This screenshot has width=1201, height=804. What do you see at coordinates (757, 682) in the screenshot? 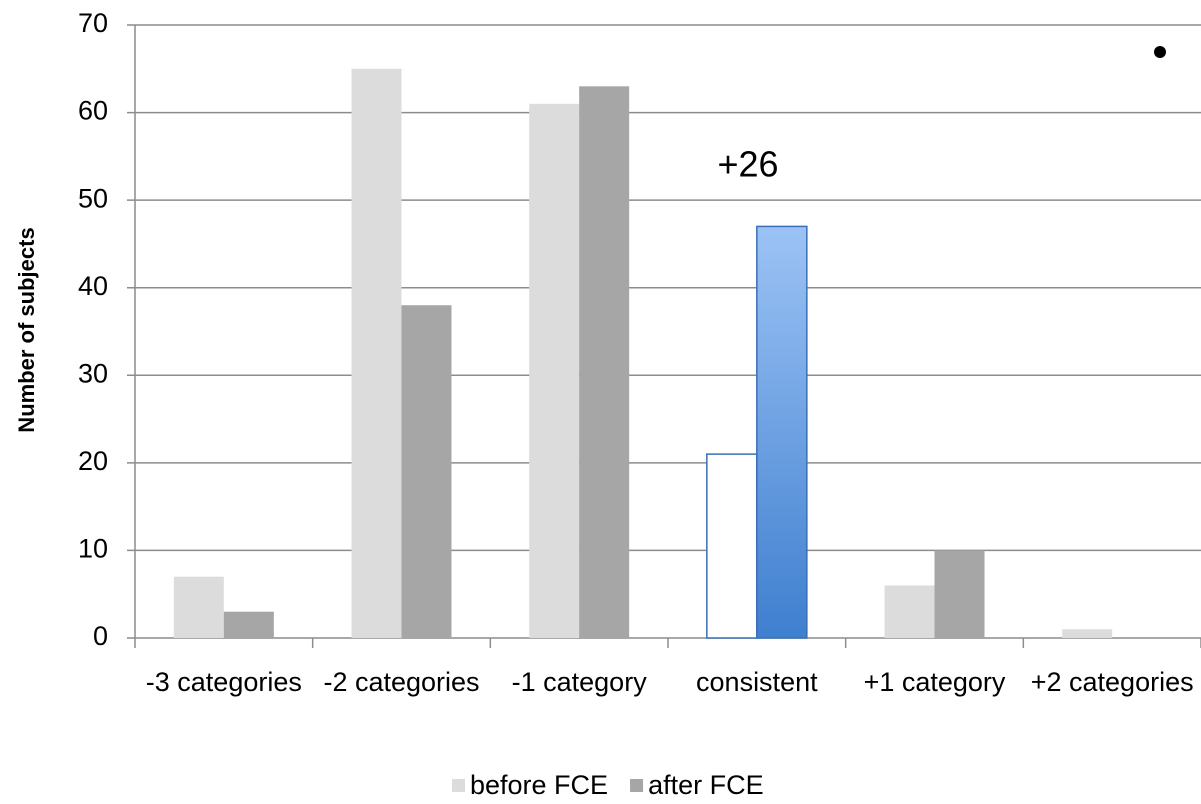
I see `x-tick-label: consistent` at bounding box center [757, 682].